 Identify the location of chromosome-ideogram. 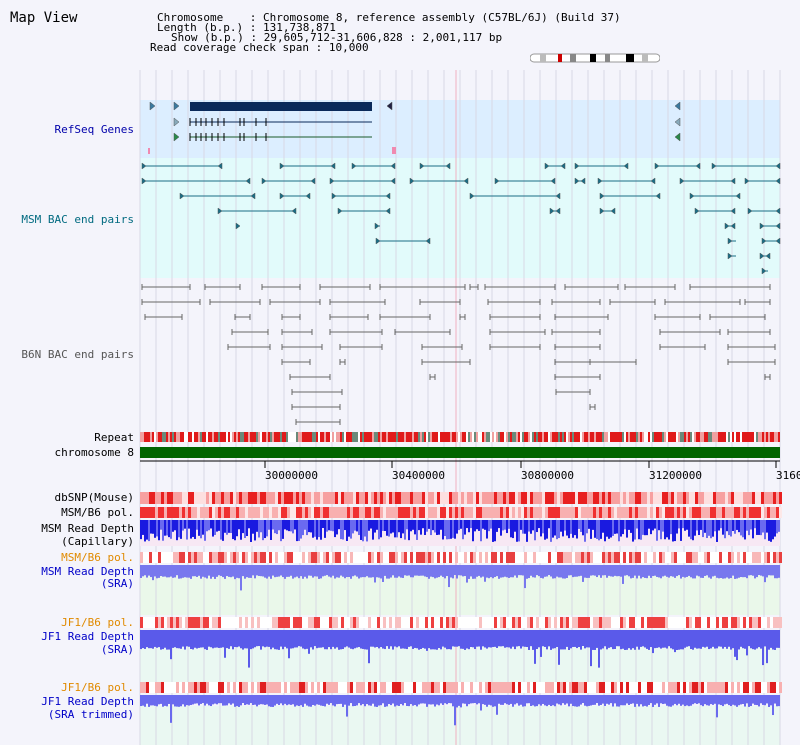
(595, 58).